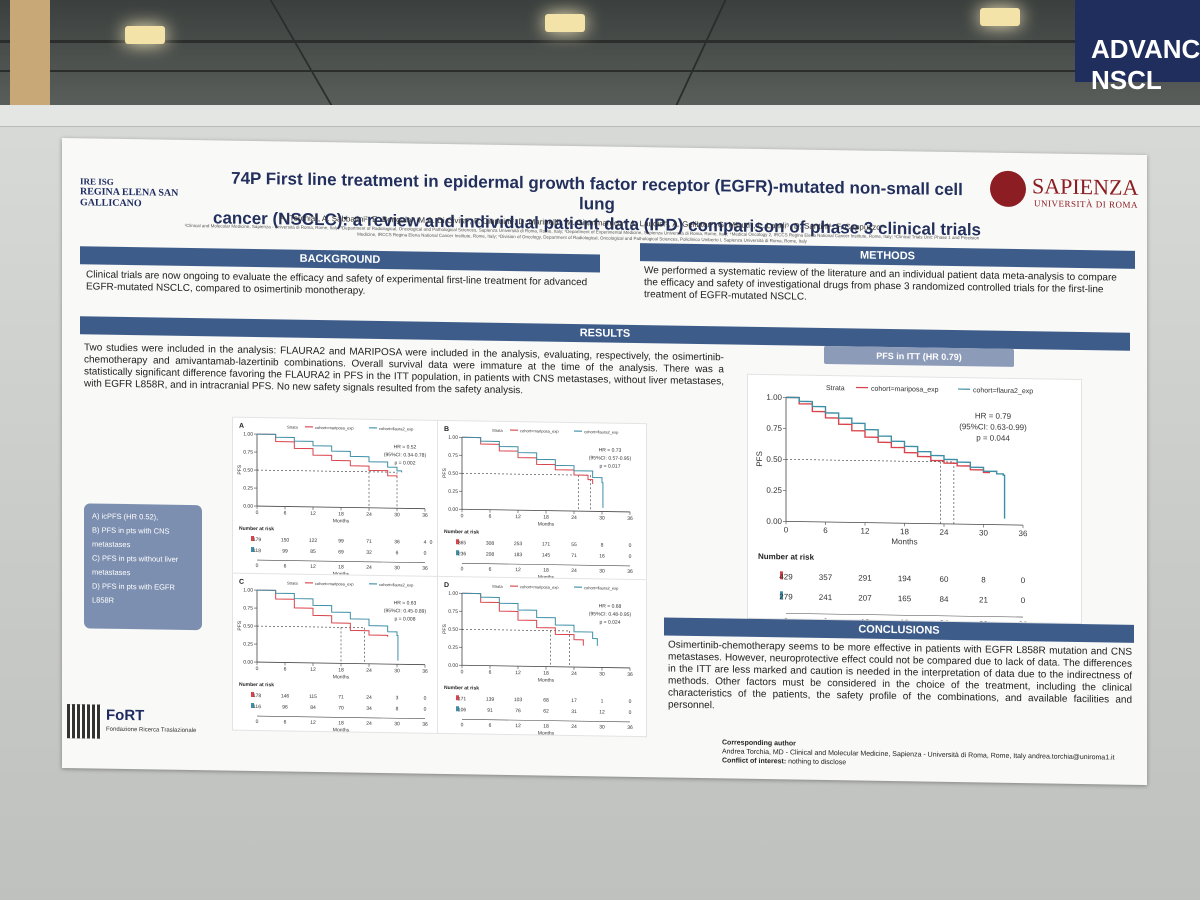 The width and height of the screenshot is (1200, 900). What do you see at coordinates (490, 711) in the screenshot?
I see `risk-value: 91` at bounding box center [490, 711].